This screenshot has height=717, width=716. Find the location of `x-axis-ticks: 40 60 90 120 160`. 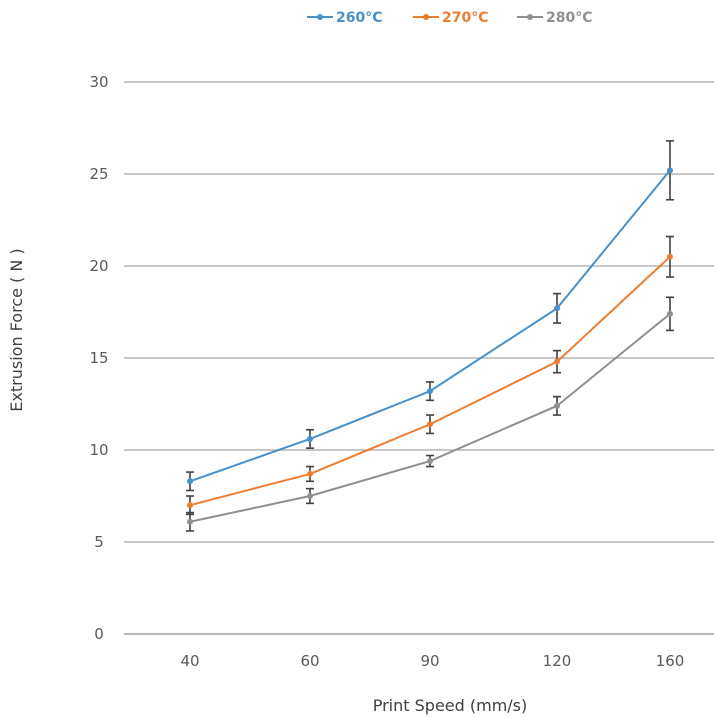

x-axis-ticks: 40 60 90 120 160 is located at coordinates (432, 661).